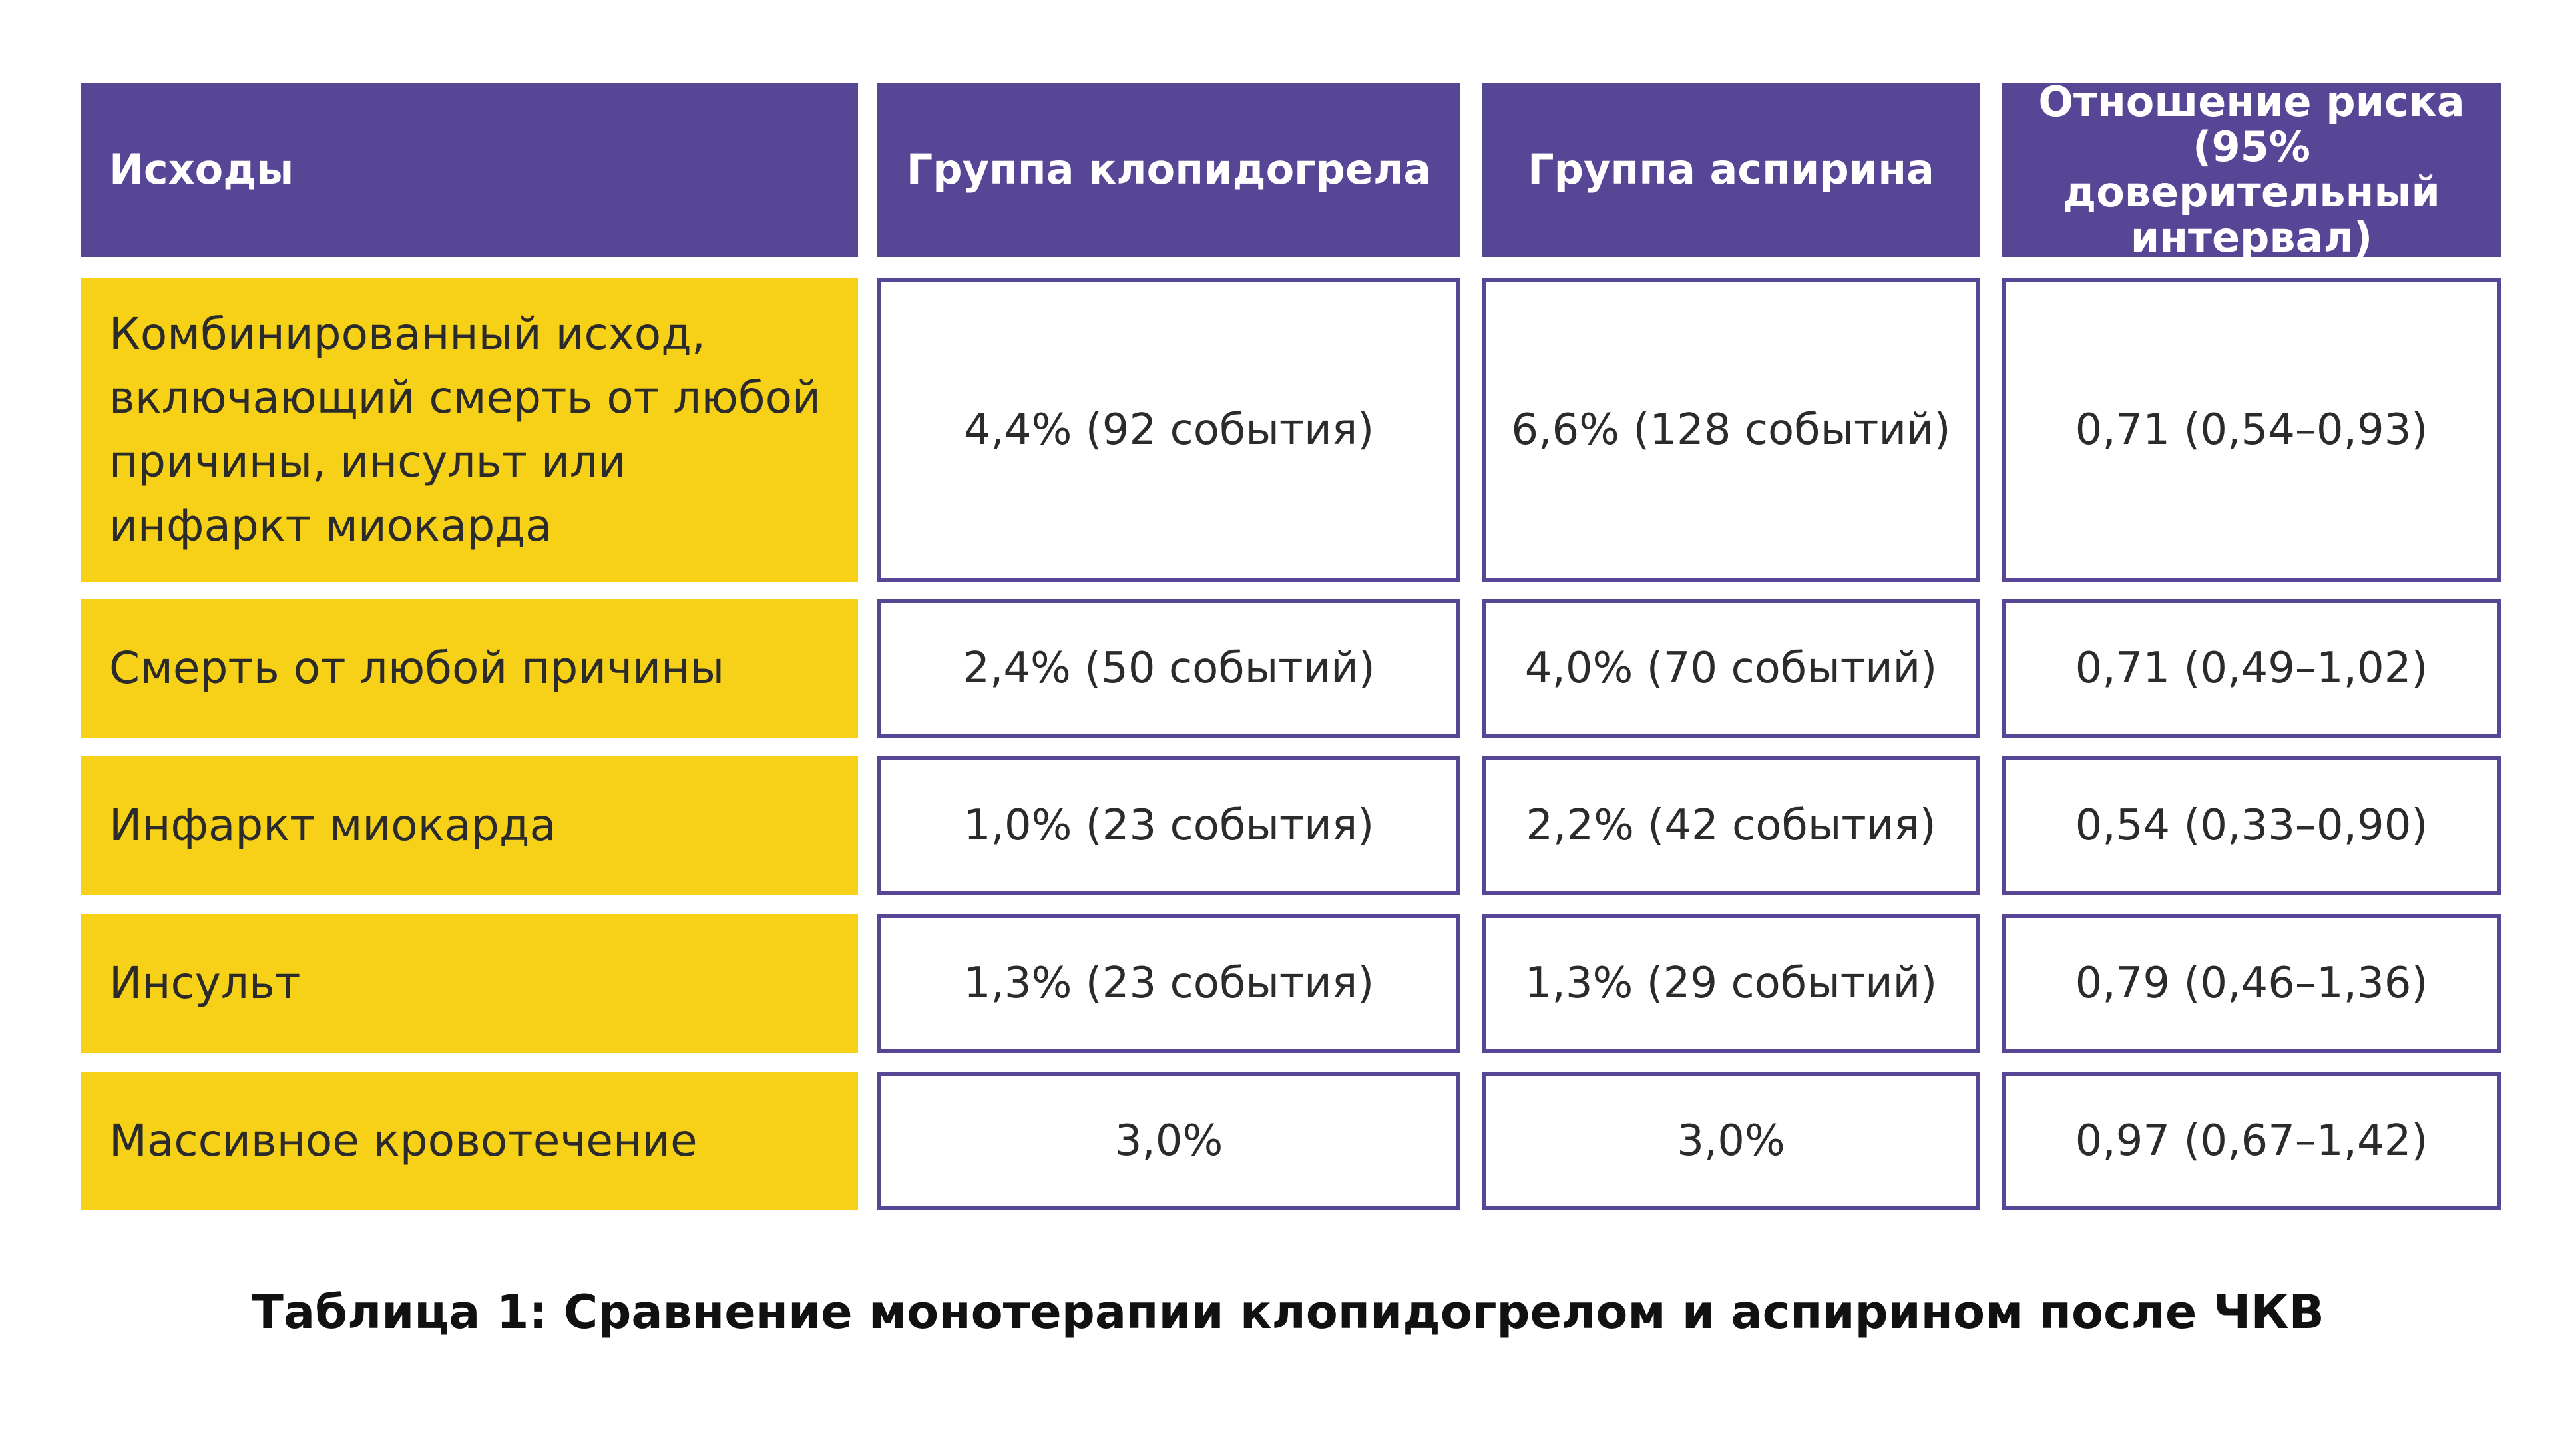 The image size is (2576, 1436). What do you see at coordinates (1168, 668) in the screenshot?
I see `row-death-clopidogrel: 2,4% (50 событий)` at bounding box center [1168, 668].